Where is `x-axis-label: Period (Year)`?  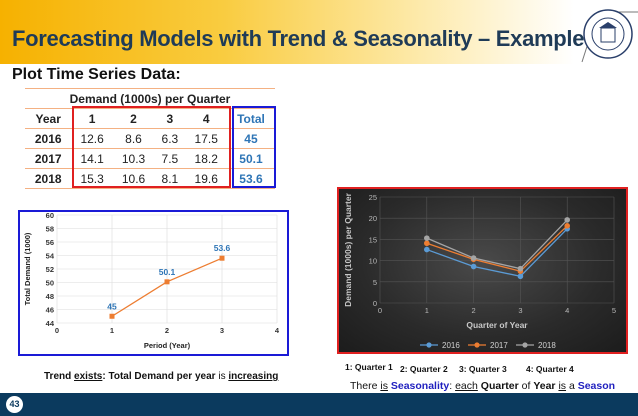 x-axis-label: Period (Year) is located at coordinates (167, 345).